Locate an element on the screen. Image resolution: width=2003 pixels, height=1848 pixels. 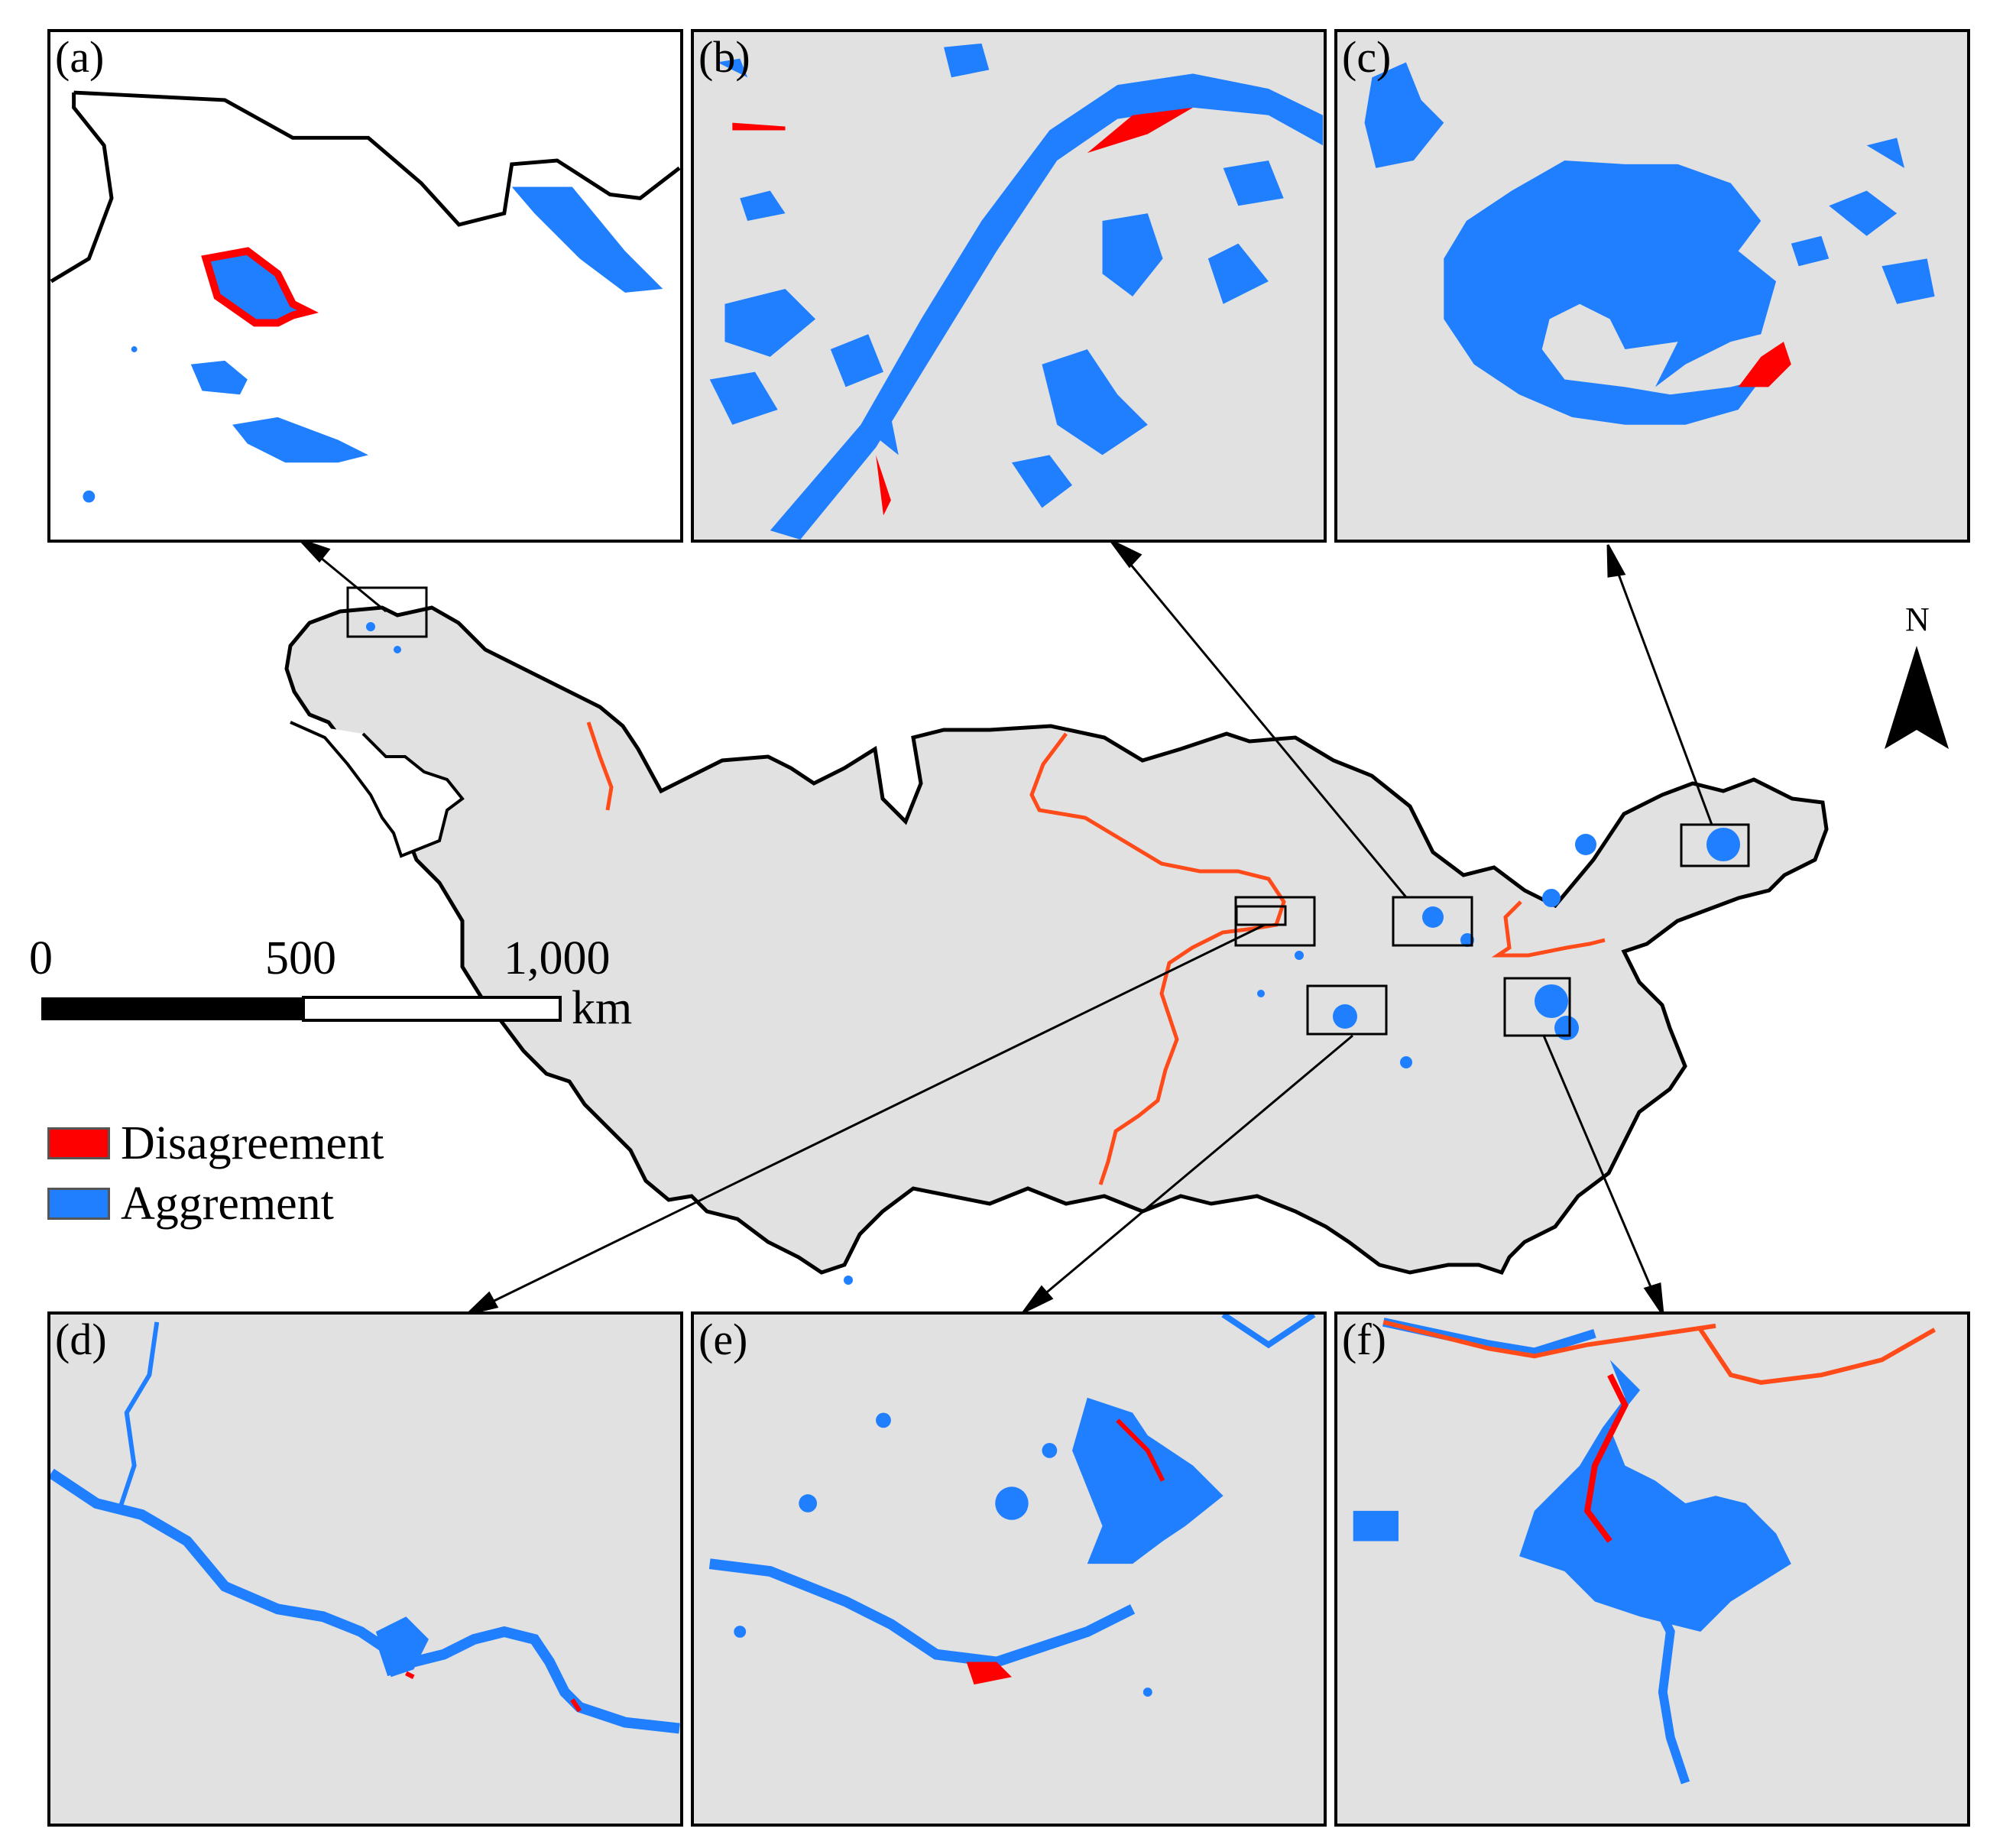
panel-d: (d) is located at coordinates (365, 1569).